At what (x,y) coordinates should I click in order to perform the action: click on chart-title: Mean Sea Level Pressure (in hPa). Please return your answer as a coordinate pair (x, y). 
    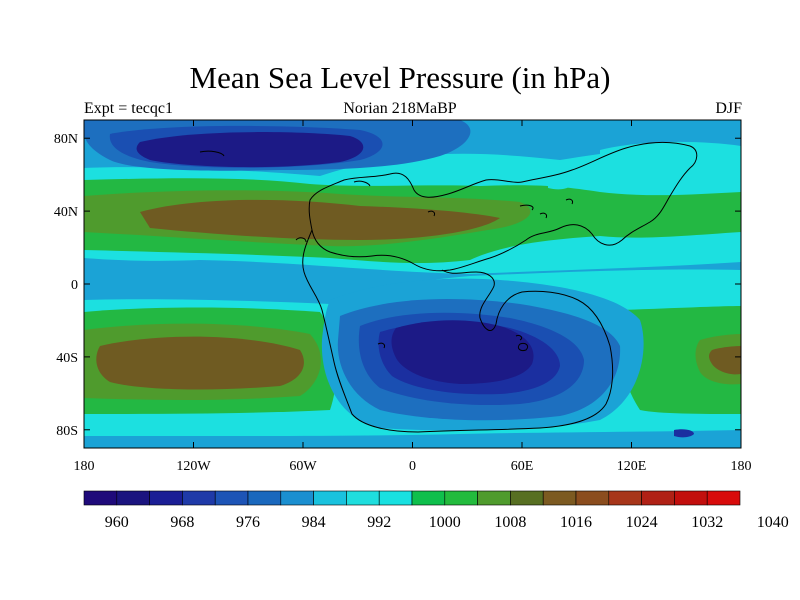
    Looking at the image, I should click on (400, 77).